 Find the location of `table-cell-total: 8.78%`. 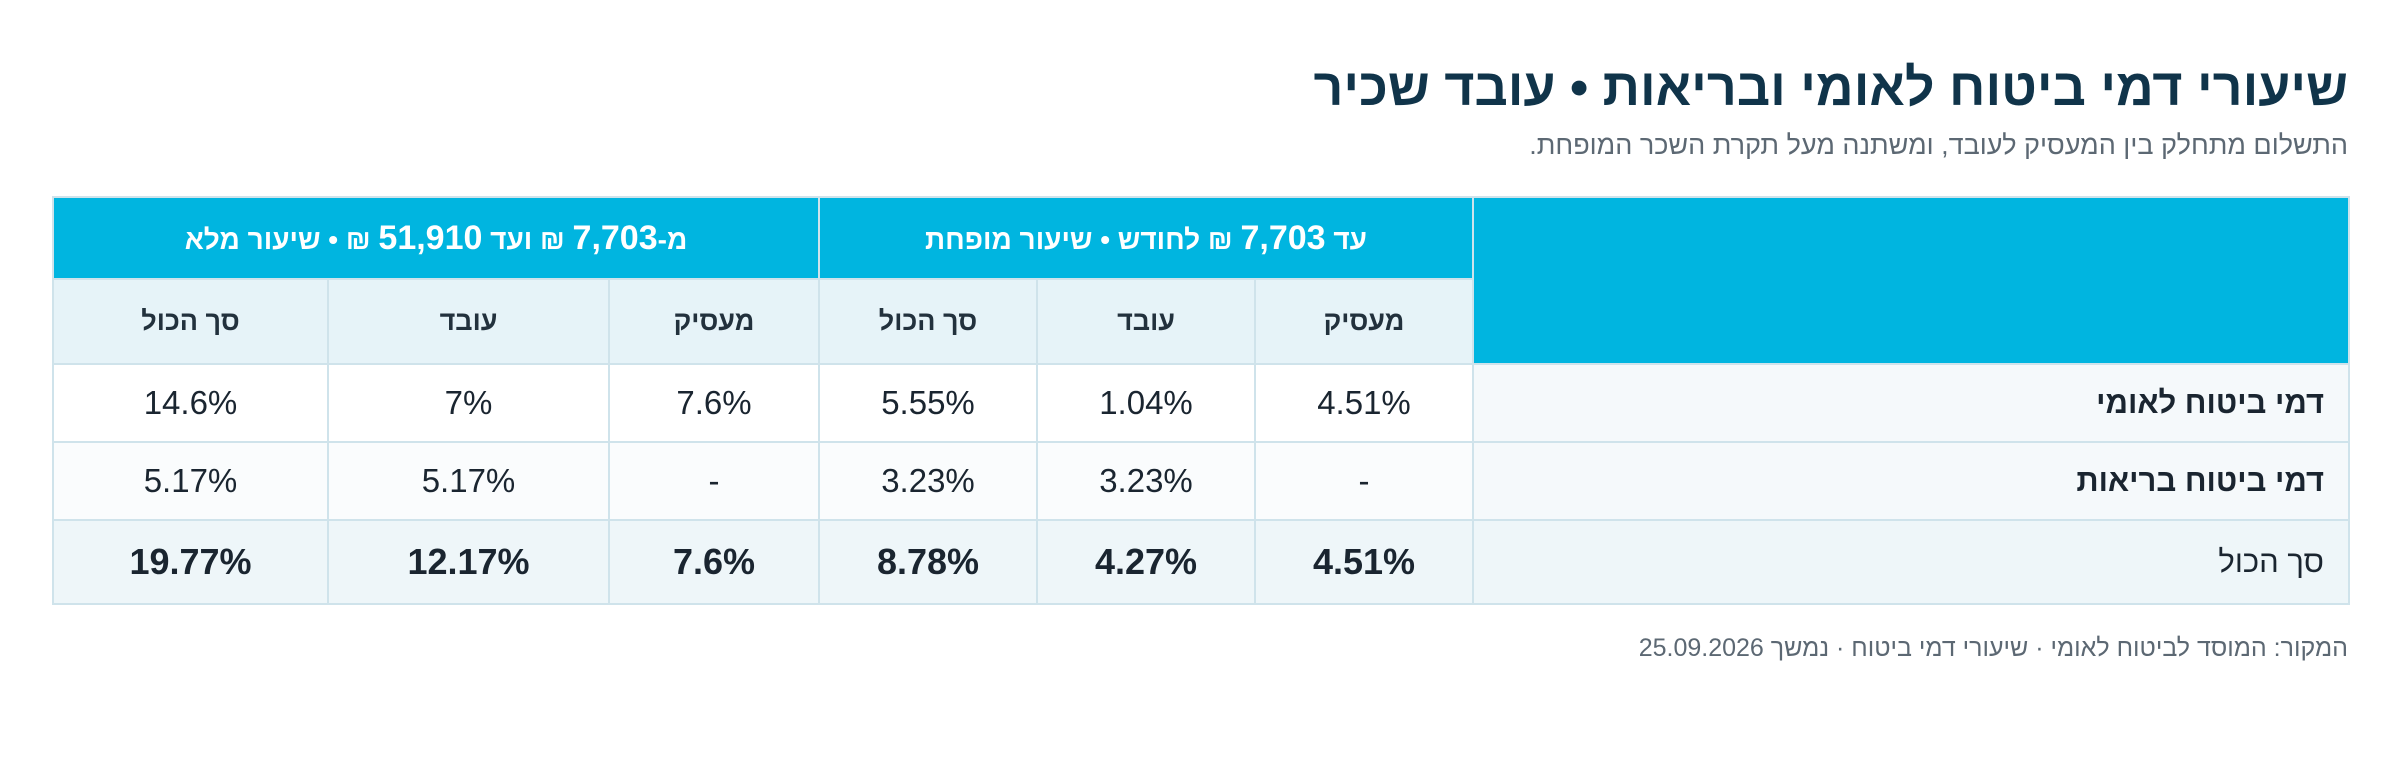

table-cell-total: 8.78% is located at coordinates (928, 562).